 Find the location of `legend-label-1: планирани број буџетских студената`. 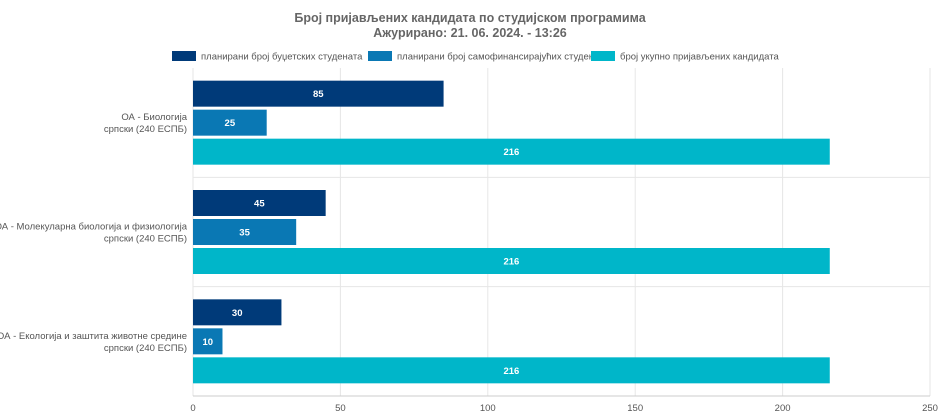

legend-label-1: планирани број буџетских студената is located at coordinates (282, 57).